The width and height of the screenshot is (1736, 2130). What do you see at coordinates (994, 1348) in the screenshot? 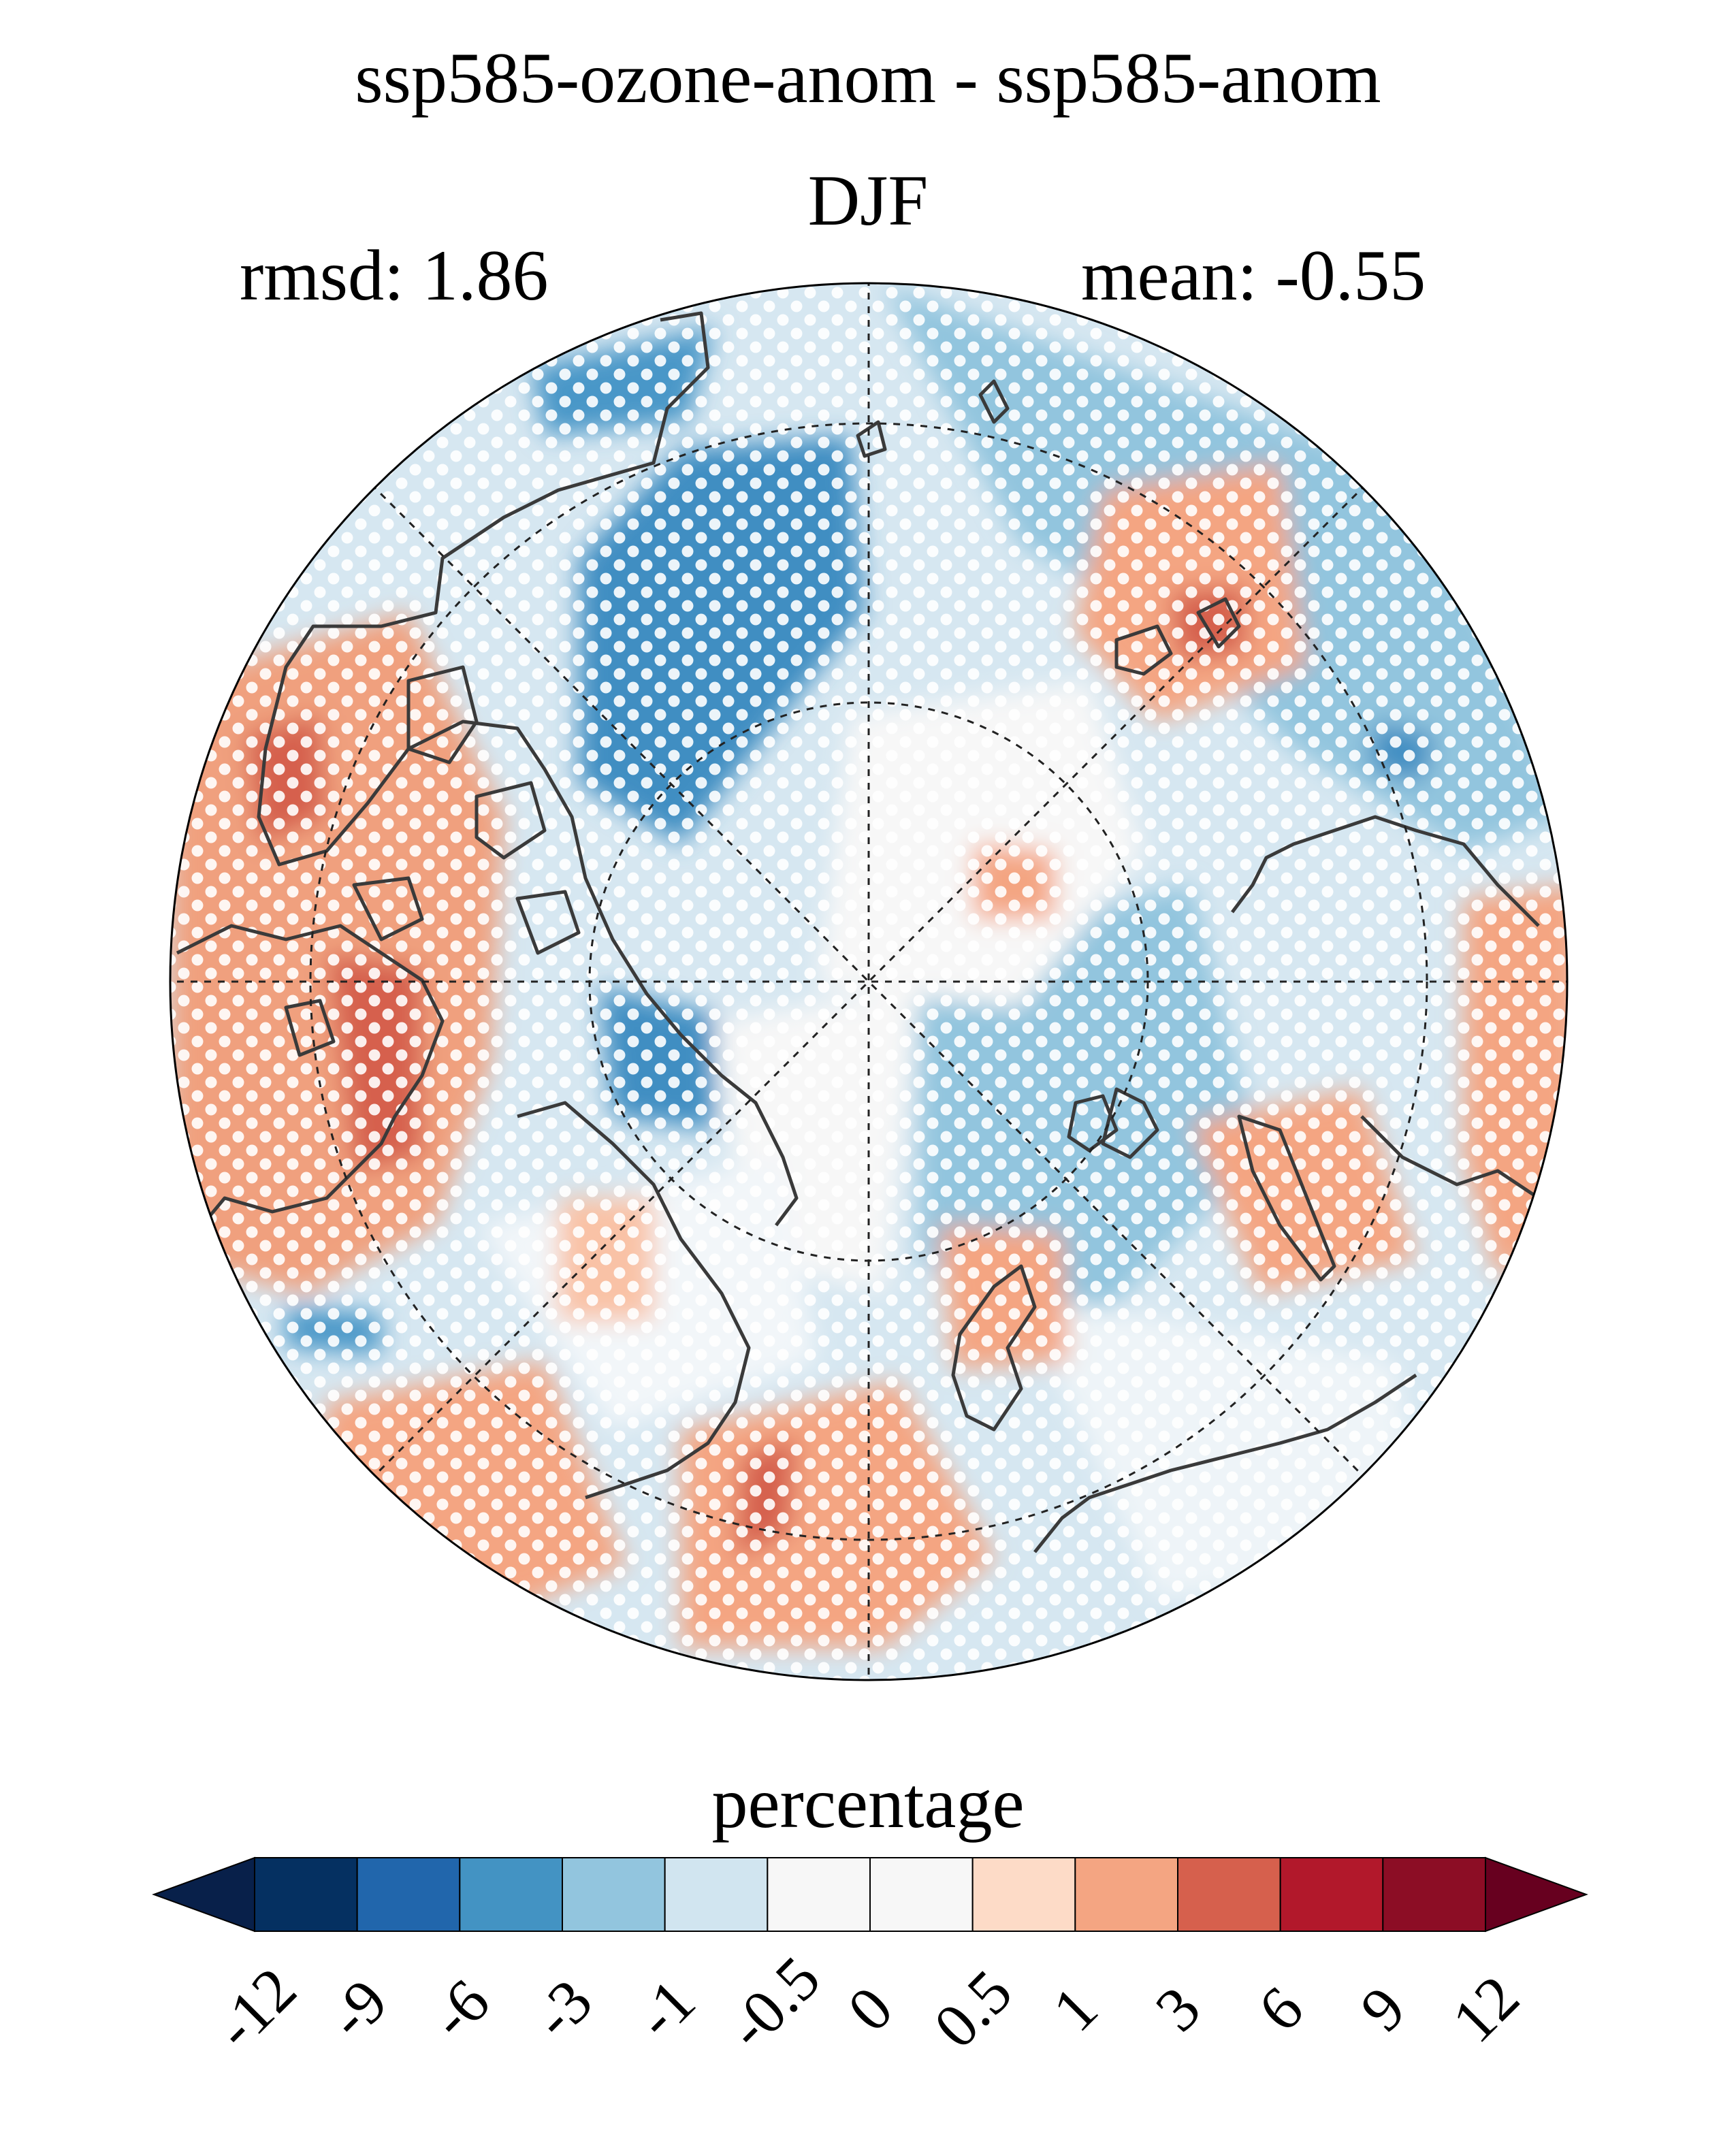
I see `coastline-europe` at bounding box center [994, 1348].